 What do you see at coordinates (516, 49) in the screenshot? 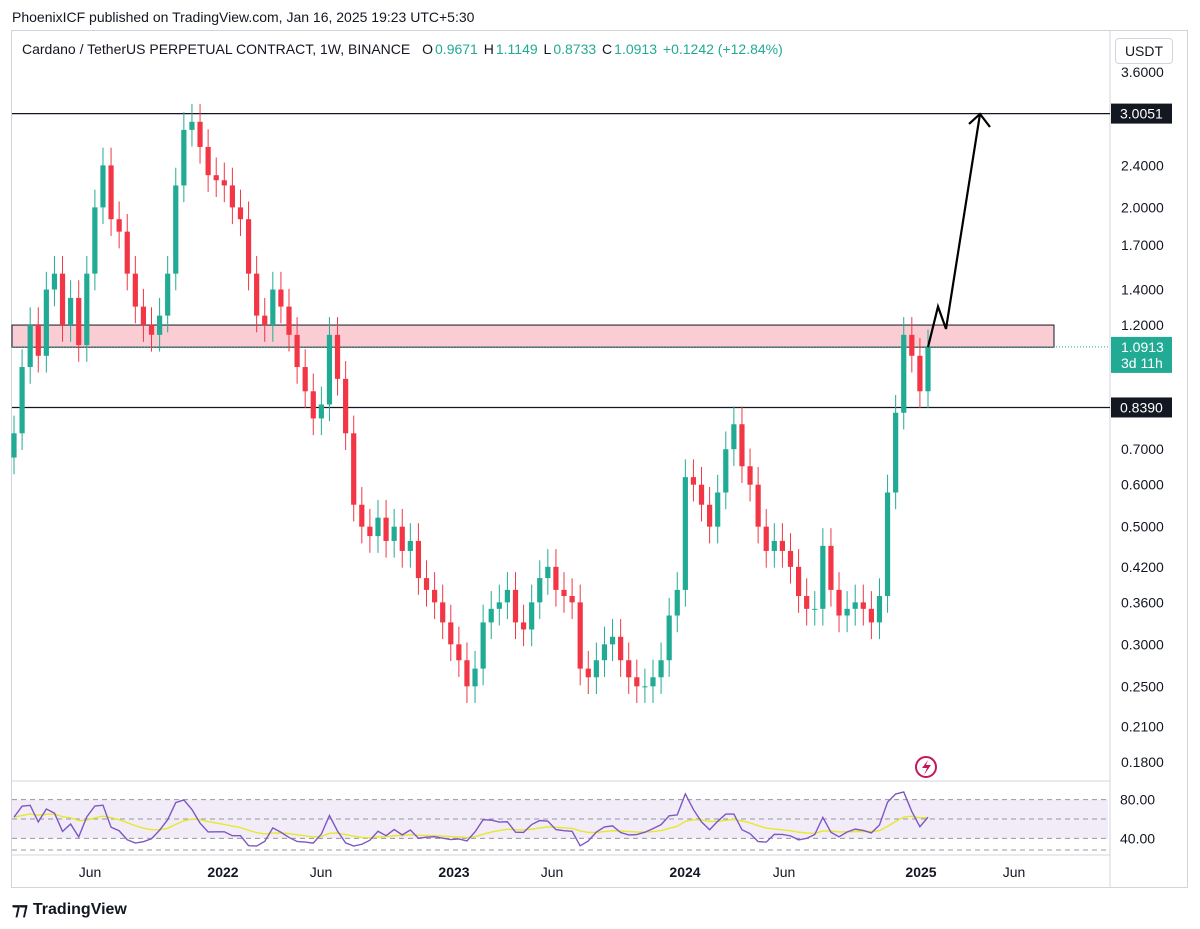
I see `high-value: 1.1149` at bounding box center [516, 49].